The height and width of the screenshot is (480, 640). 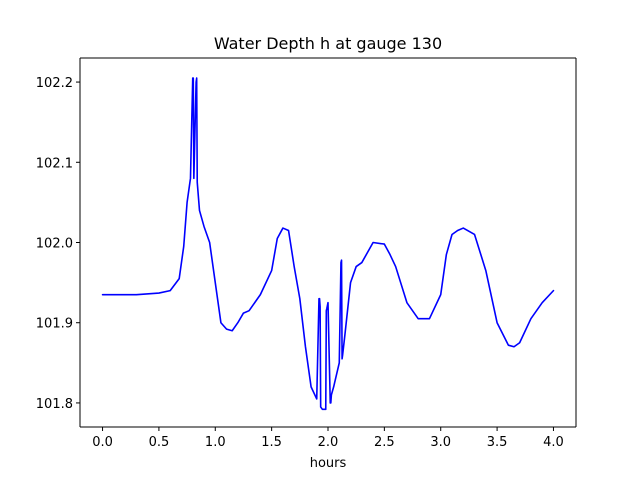 I want to click on y-tick-label: 102.0, so click(x=54, y=244).